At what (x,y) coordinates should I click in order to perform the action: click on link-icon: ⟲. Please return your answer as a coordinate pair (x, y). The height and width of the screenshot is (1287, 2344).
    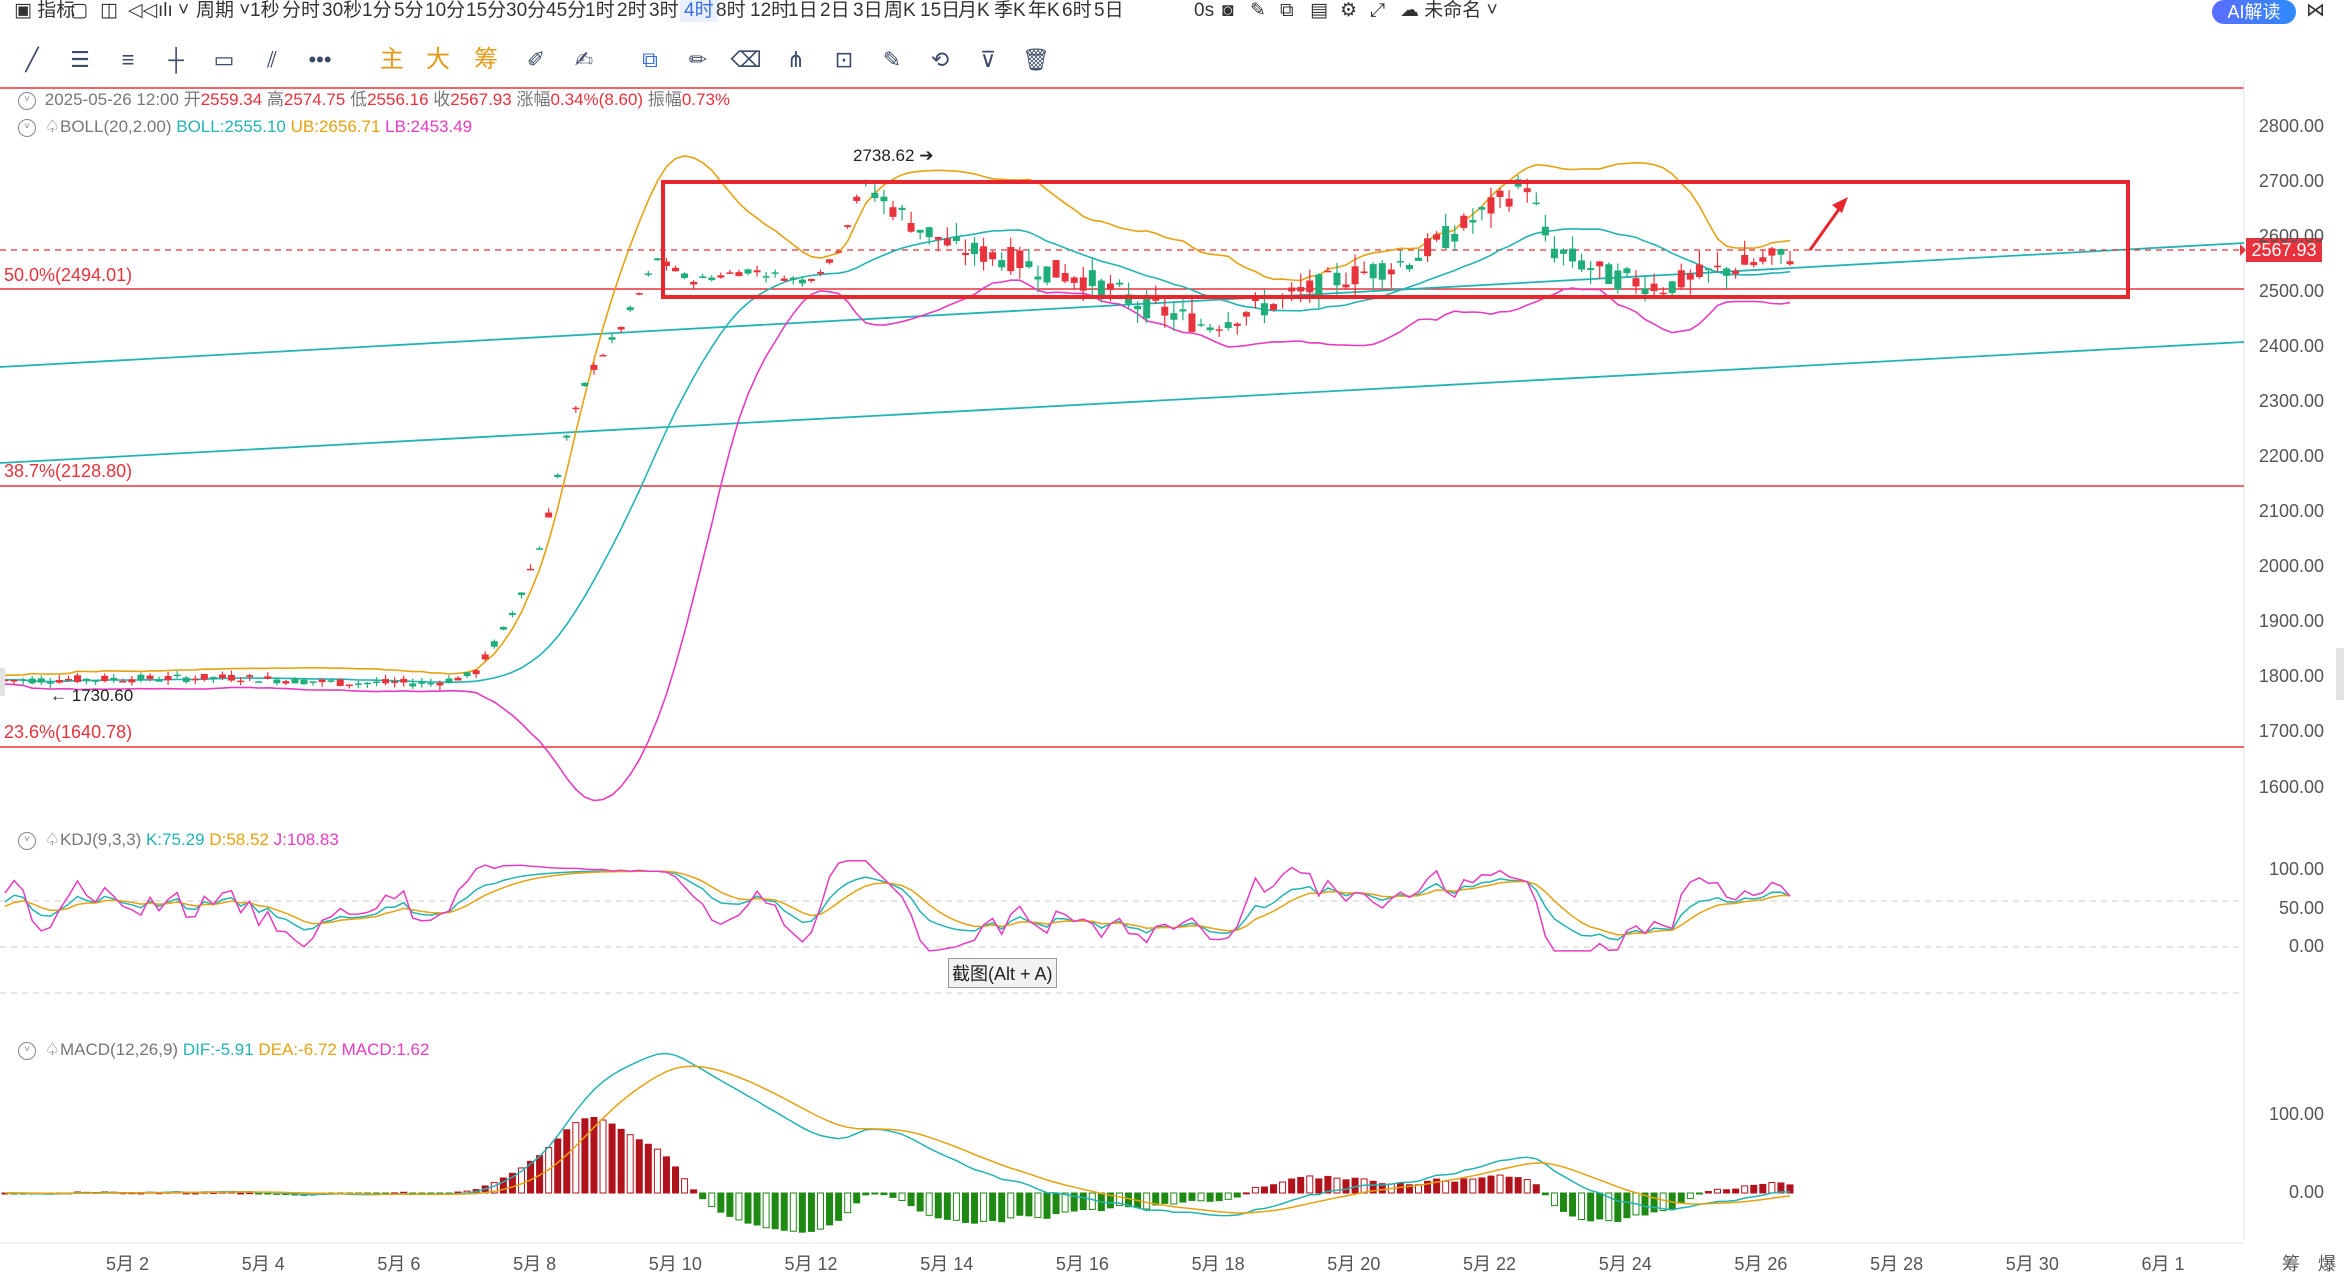
    Looking at the image, I should click on (940, 59).